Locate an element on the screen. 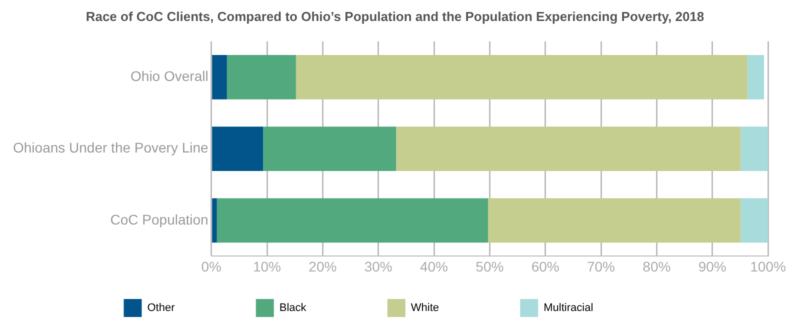  x-tick-label: 90% is located at coordinates (712, 266).